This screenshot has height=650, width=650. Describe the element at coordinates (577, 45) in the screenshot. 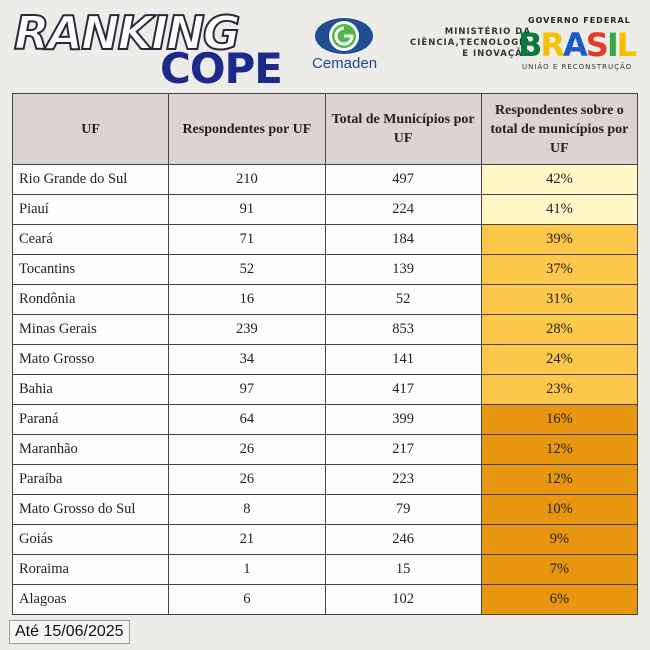

I see `brasil-logo: BRASIL` at that location.